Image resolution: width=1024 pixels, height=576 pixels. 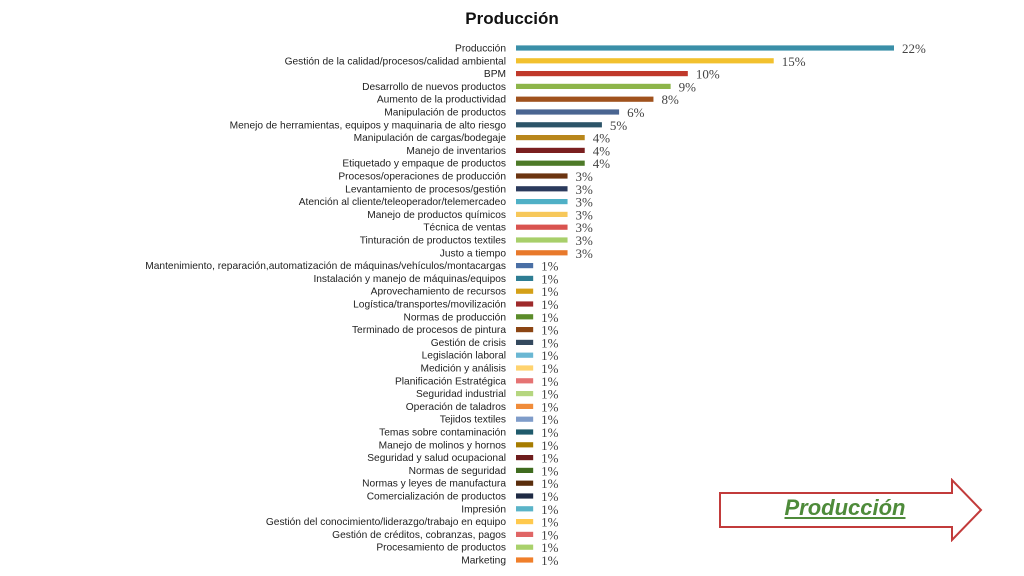 What do you see at coordinates (636, 112) in the screenshot?
I see `data-label: 6%` at bounding box center [636, 112].